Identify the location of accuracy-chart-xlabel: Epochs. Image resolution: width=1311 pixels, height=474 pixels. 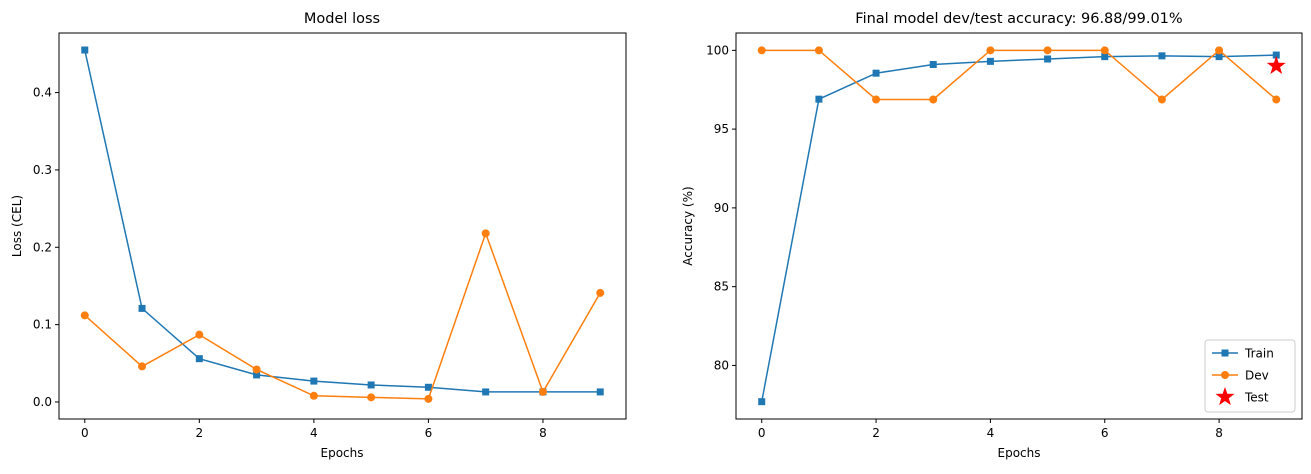
(1019, 453).